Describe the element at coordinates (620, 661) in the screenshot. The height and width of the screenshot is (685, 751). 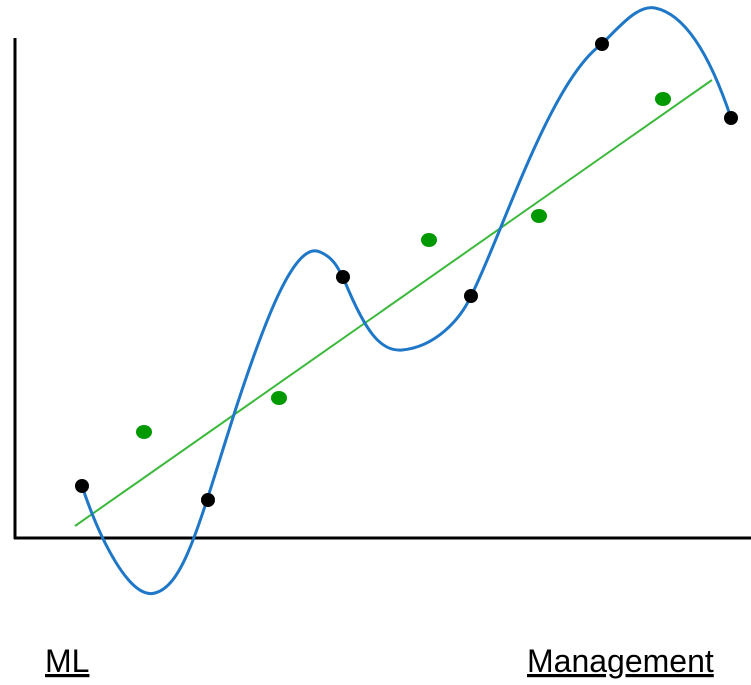
I see `right-label: Management` at that location.